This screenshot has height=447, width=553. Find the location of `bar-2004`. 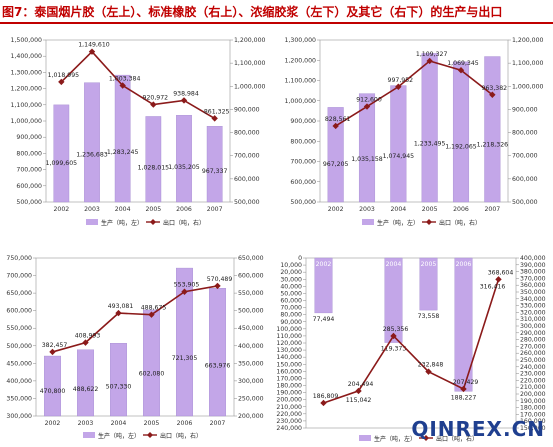

bar-2004 is located at coordinates (118, 380).